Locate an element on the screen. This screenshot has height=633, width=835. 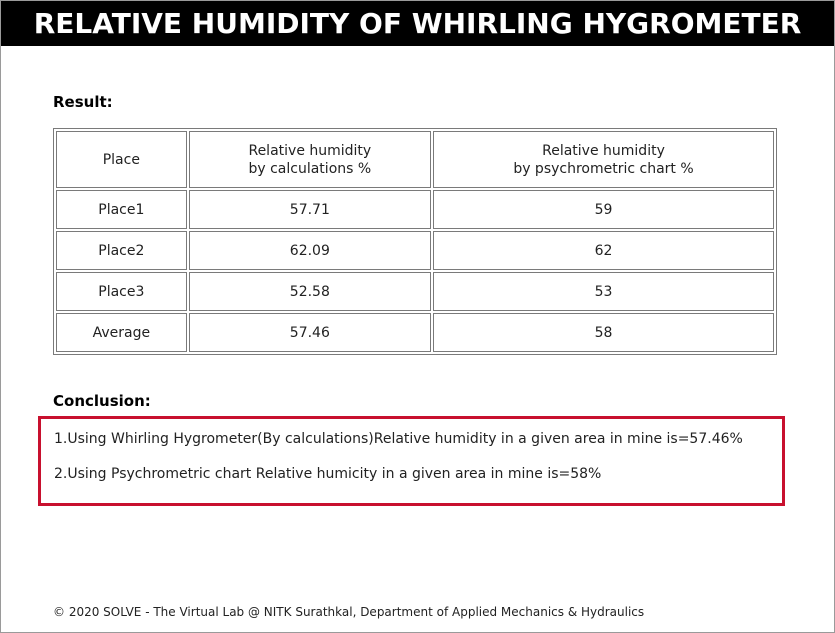
header-calc-line2: by calculations % is located at coordinates (310, 168).